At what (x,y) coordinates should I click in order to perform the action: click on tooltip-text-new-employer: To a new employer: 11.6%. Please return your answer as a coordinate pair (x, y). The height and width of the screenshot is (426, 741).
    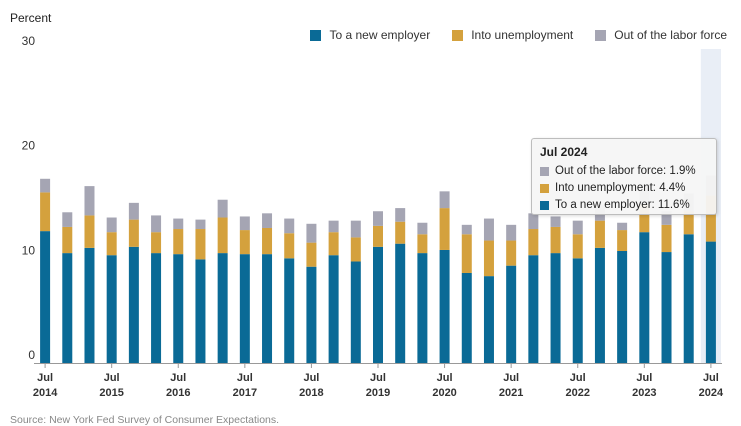
    Looking at the image, I should click on (622, 205).